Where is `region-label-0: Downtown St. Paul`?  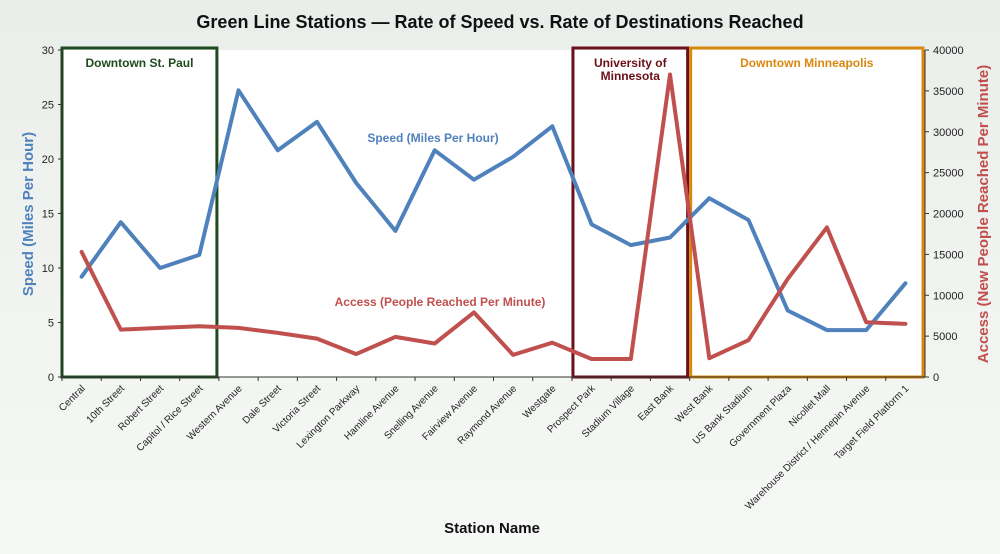 region-label-0: Downtown St. Paul is located at coordinates (139, 63).